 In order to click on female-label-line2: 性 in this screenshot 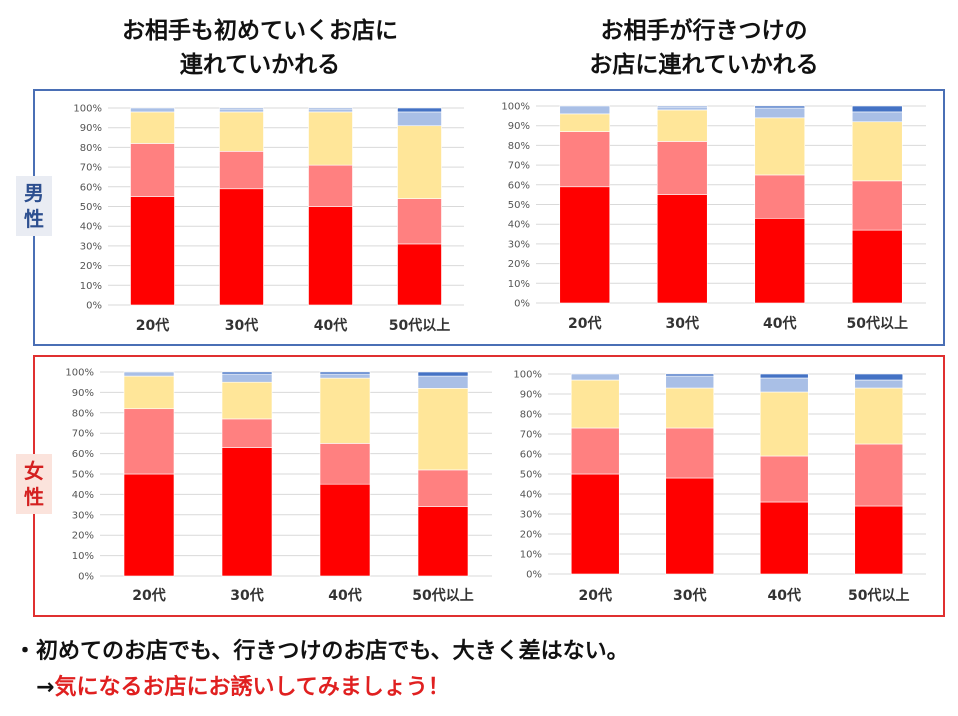, I will do `click(34, 497)`.